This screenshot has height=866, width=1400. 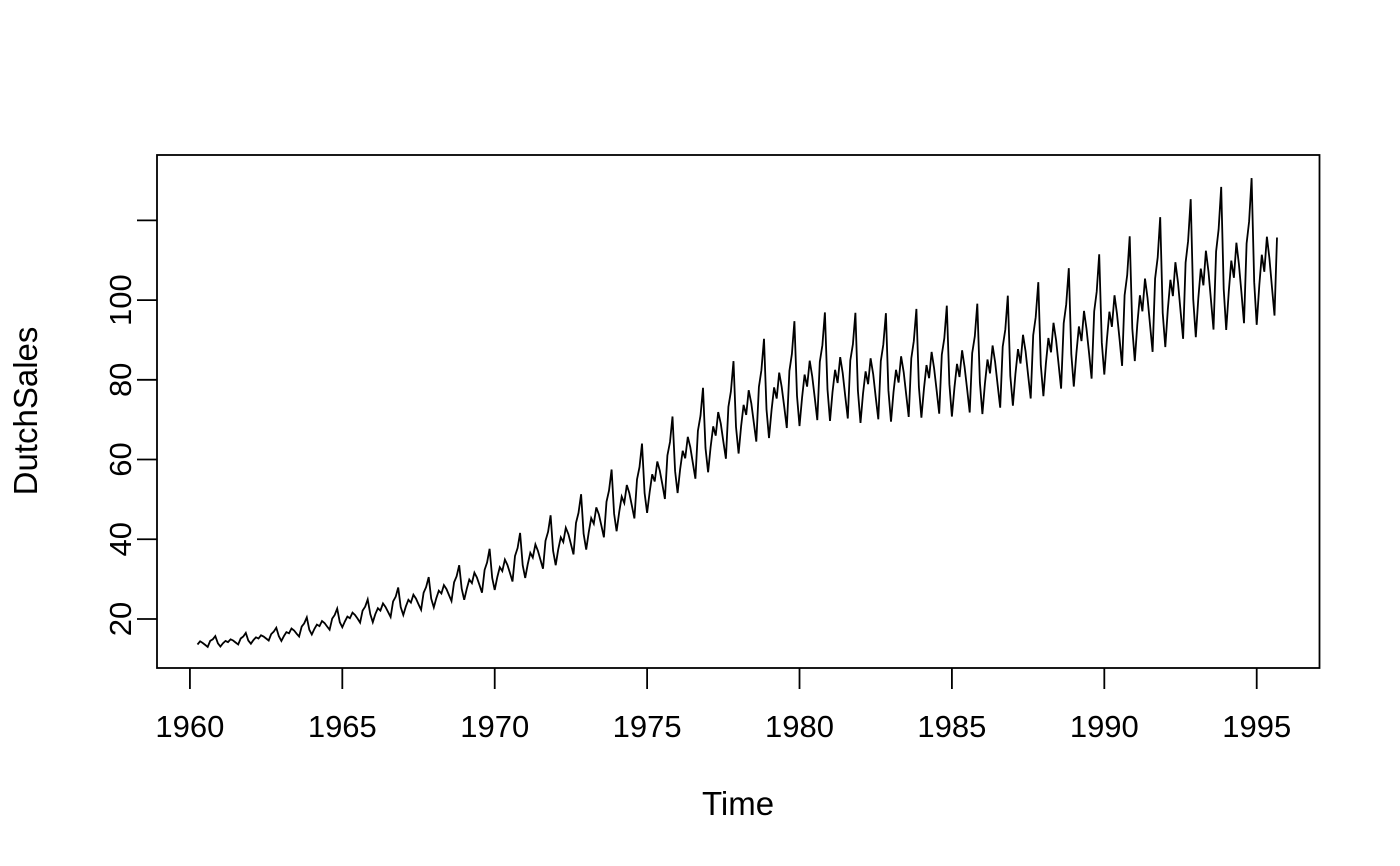 What do you see at coordinates (130, 427) in the screenshot?
I see `y-axis: 20 40 60 80 100` at bounding box center [130, 427].